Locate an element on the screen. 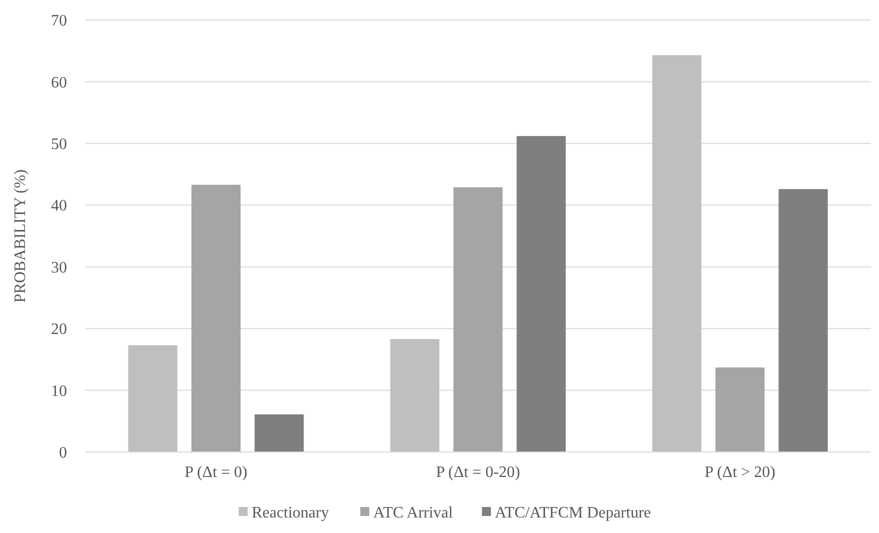  legend-label: ATC Arrival is located at coordinates (413, 513).